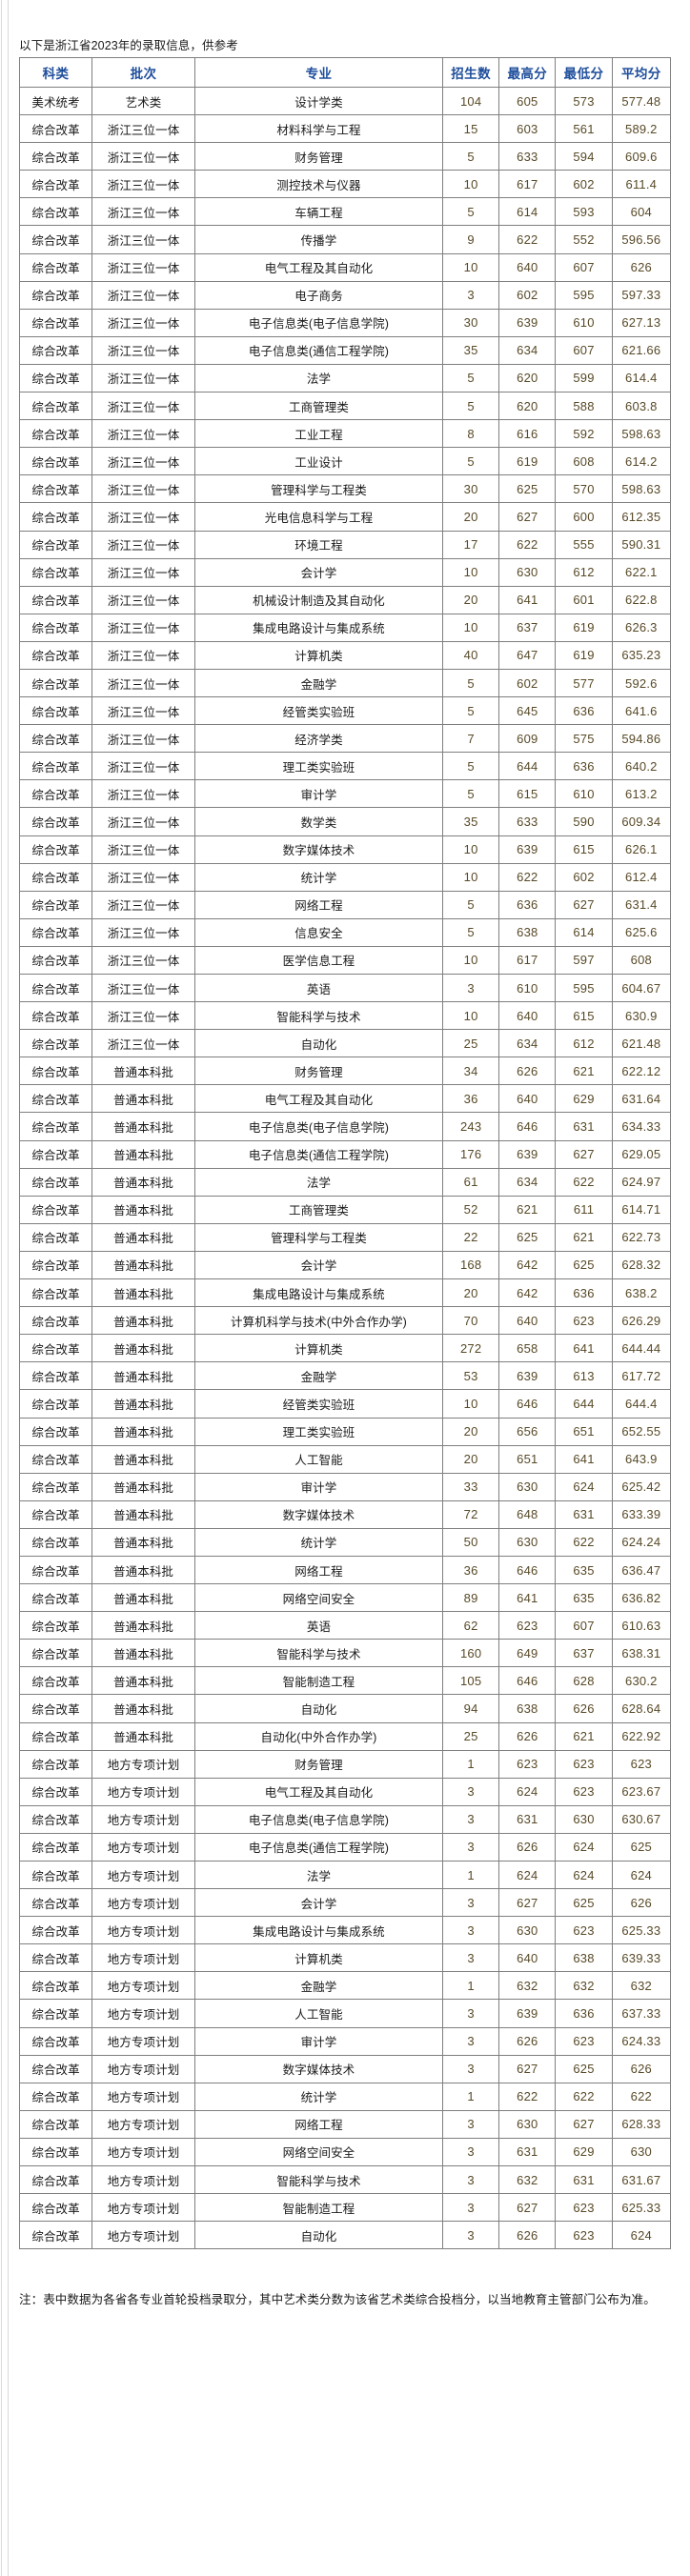 The image size is (690, 2576). What do you see at coordinates (527, 1570) in the screenshot?
I see `cell-zuigaofen: 646` at bounding box center [527, 1570].